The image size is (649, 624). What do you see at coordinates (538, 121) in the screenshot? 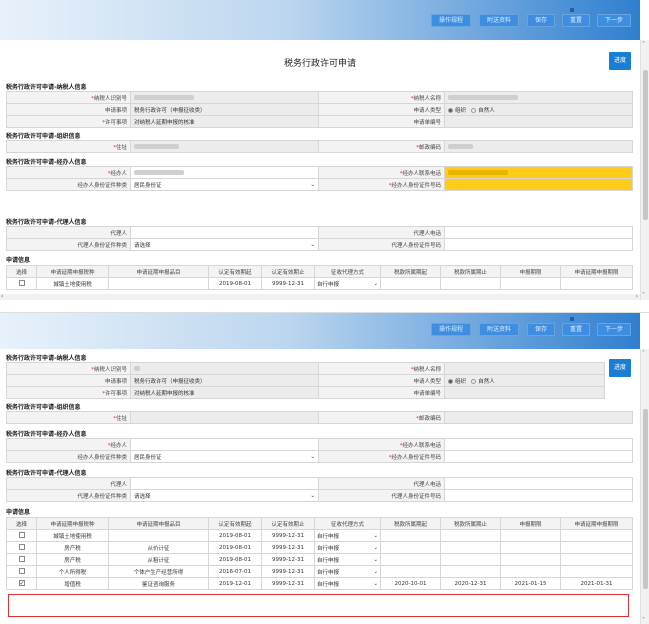
I see `doc-no-field` at bounding box center [538, 121].